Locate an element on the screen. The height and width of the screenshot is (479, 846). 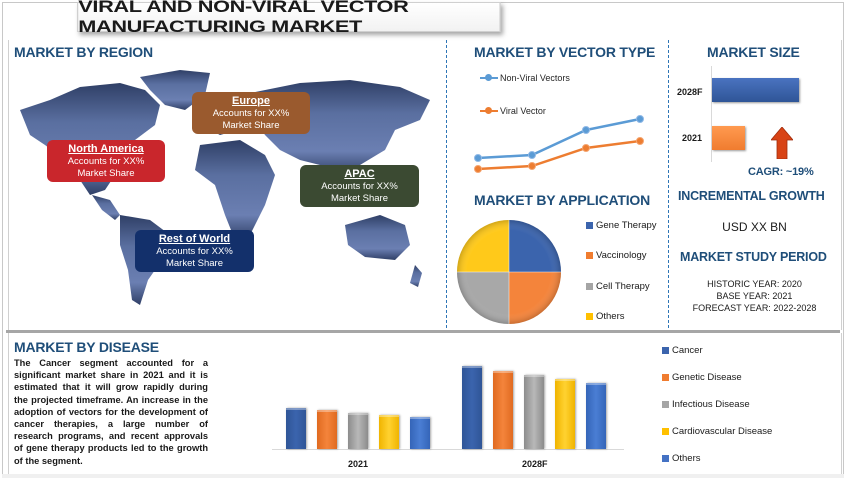
market-size-axis is located at coordinates (711, 114).